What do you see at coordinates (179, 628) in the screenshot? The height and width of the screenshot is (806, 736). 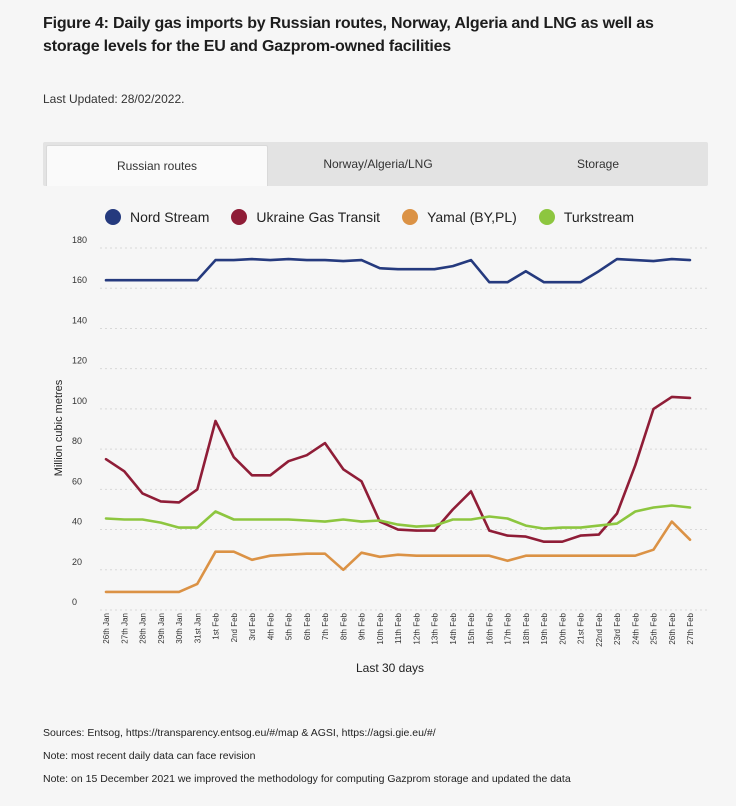 I see `x-tick-label: 30th Jan` at bounding box center [179, 628].